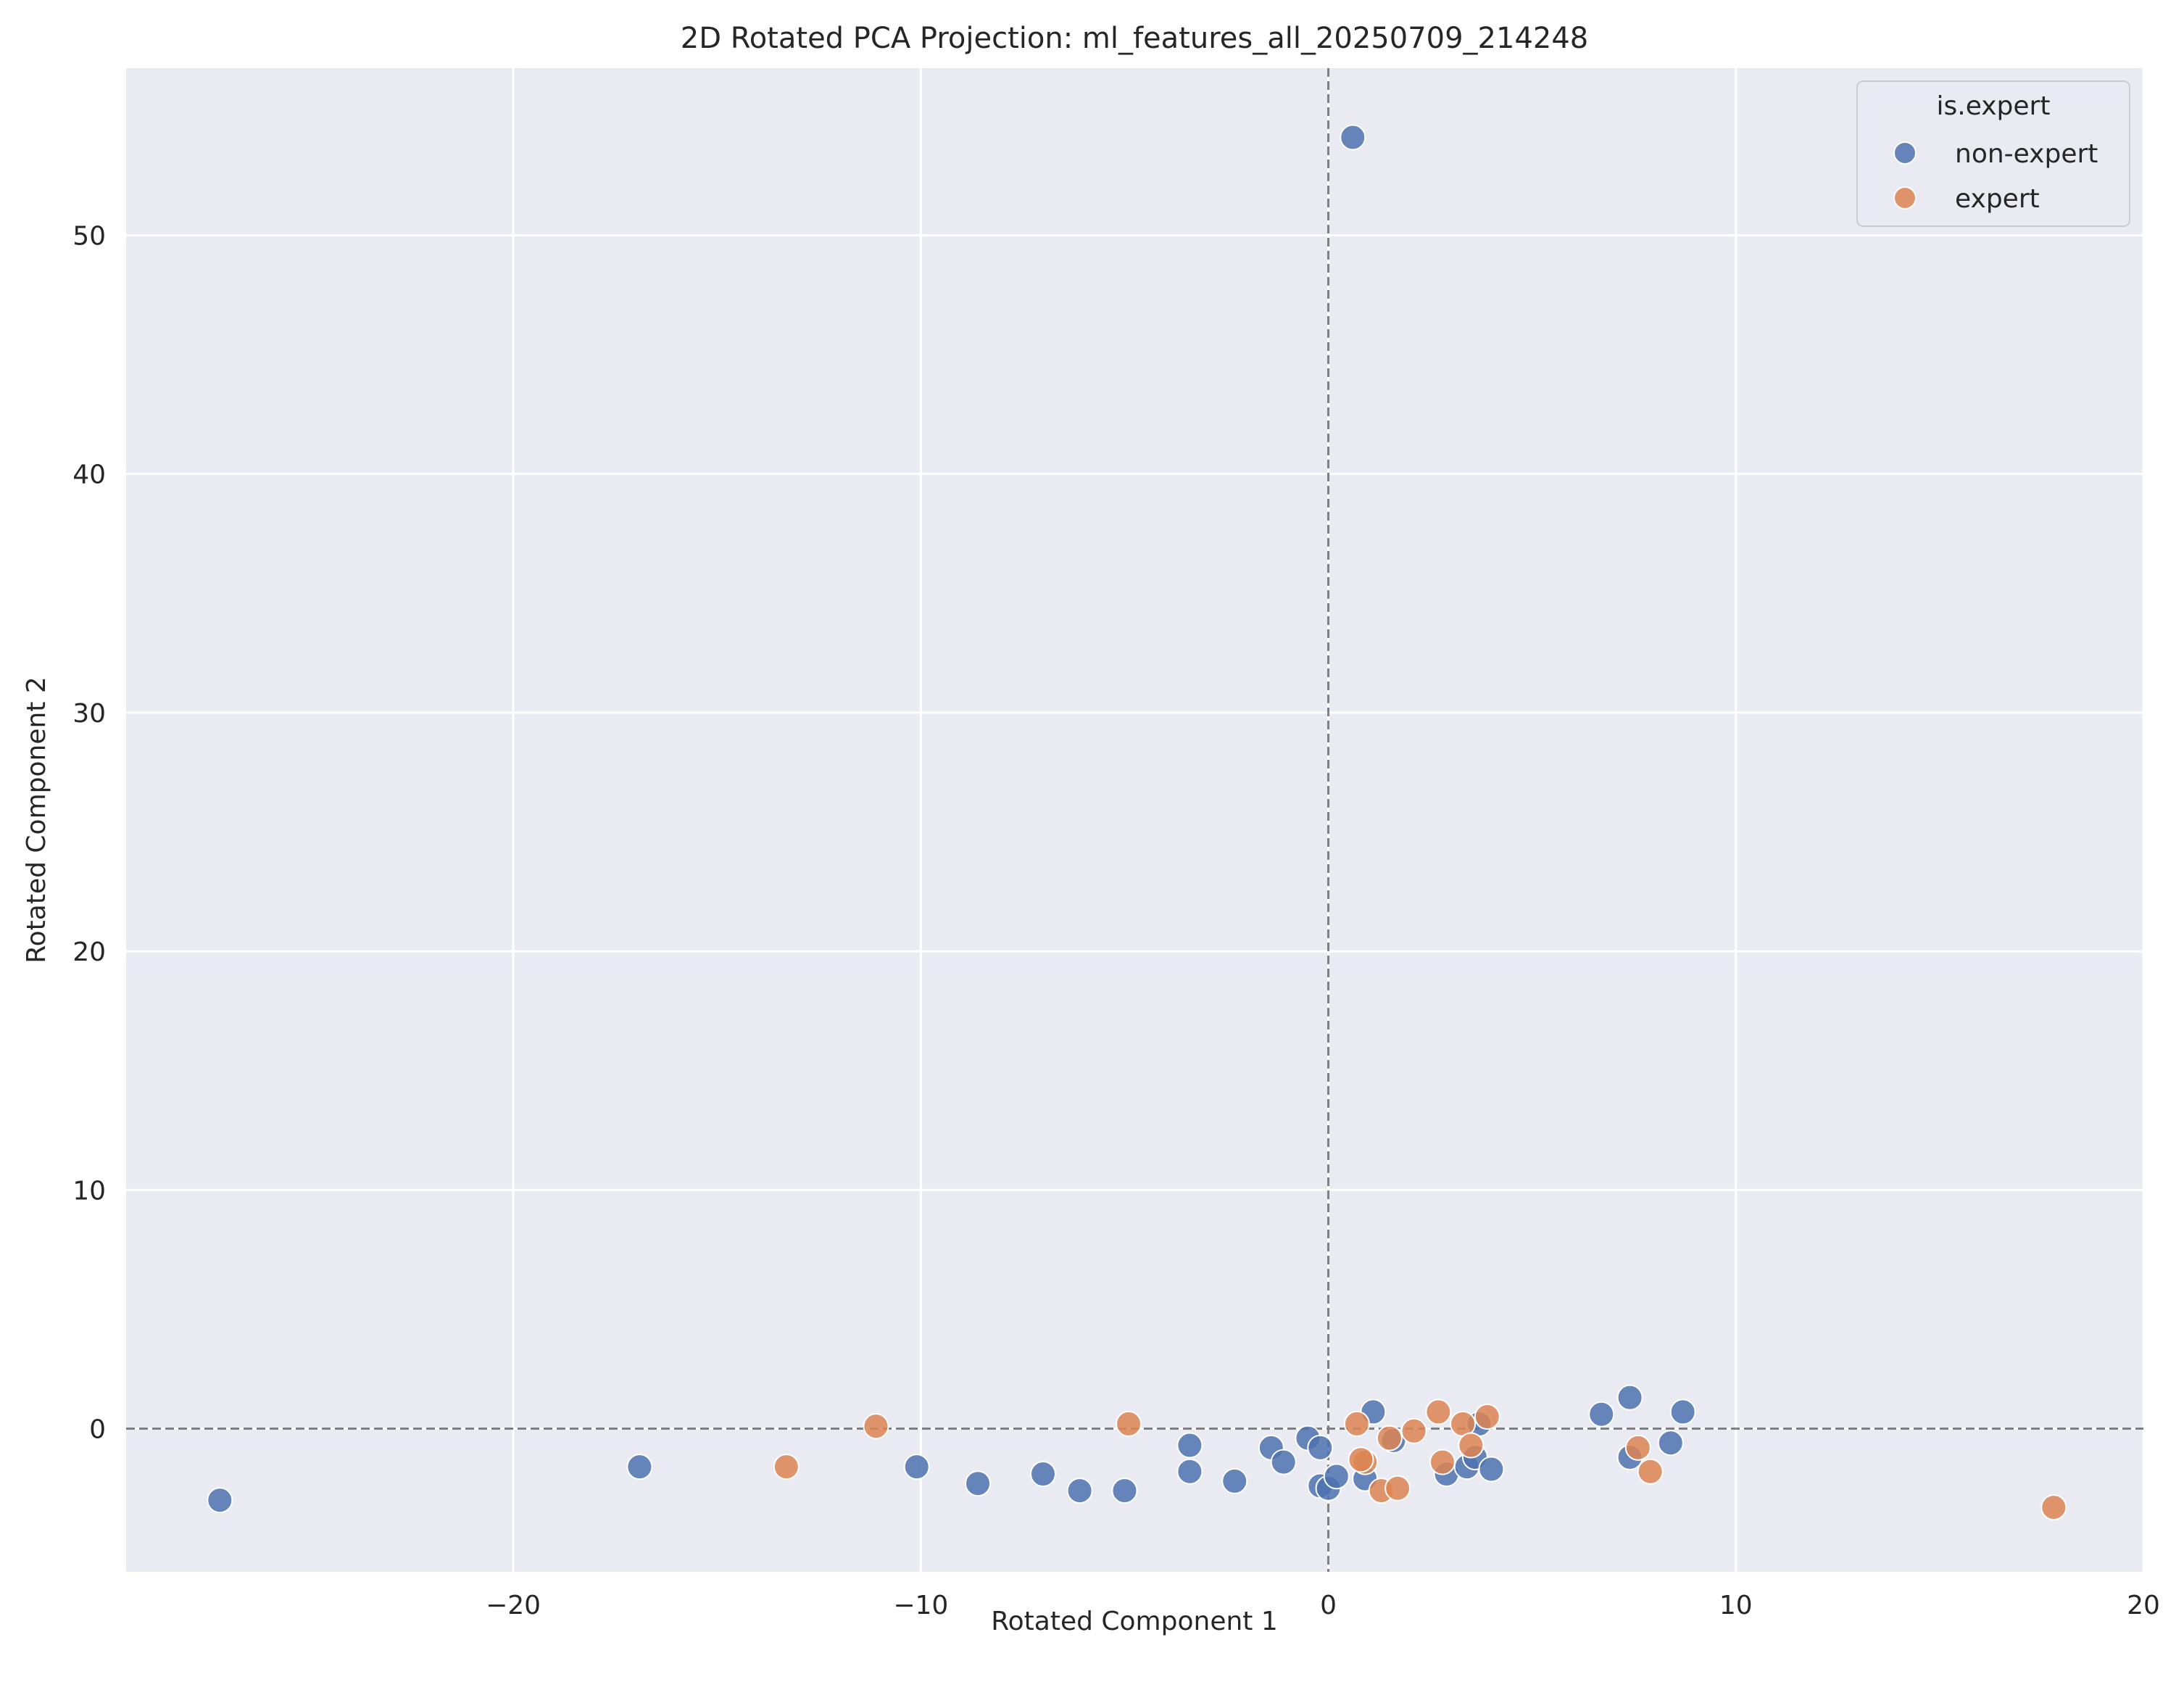  What do you see at coordinates (2143, 1605) in the screenshot?
I see `x-tick-label: 20` at bounding box center [2143, 1605].